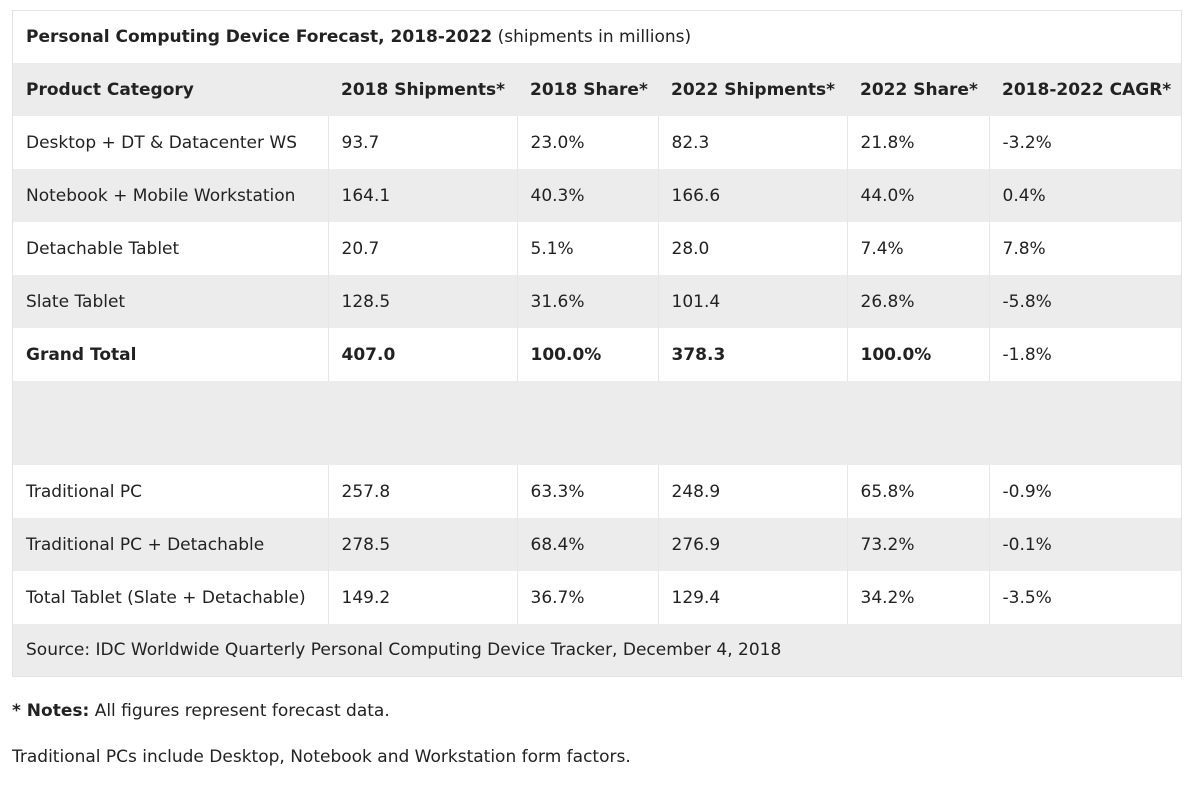 This screenshot has height=786, width=1200. What do you see at coordinates (753, 142) in the screenshot?
I see `cell-2022-shipments: 82.3` at bounding box center [753, 142].